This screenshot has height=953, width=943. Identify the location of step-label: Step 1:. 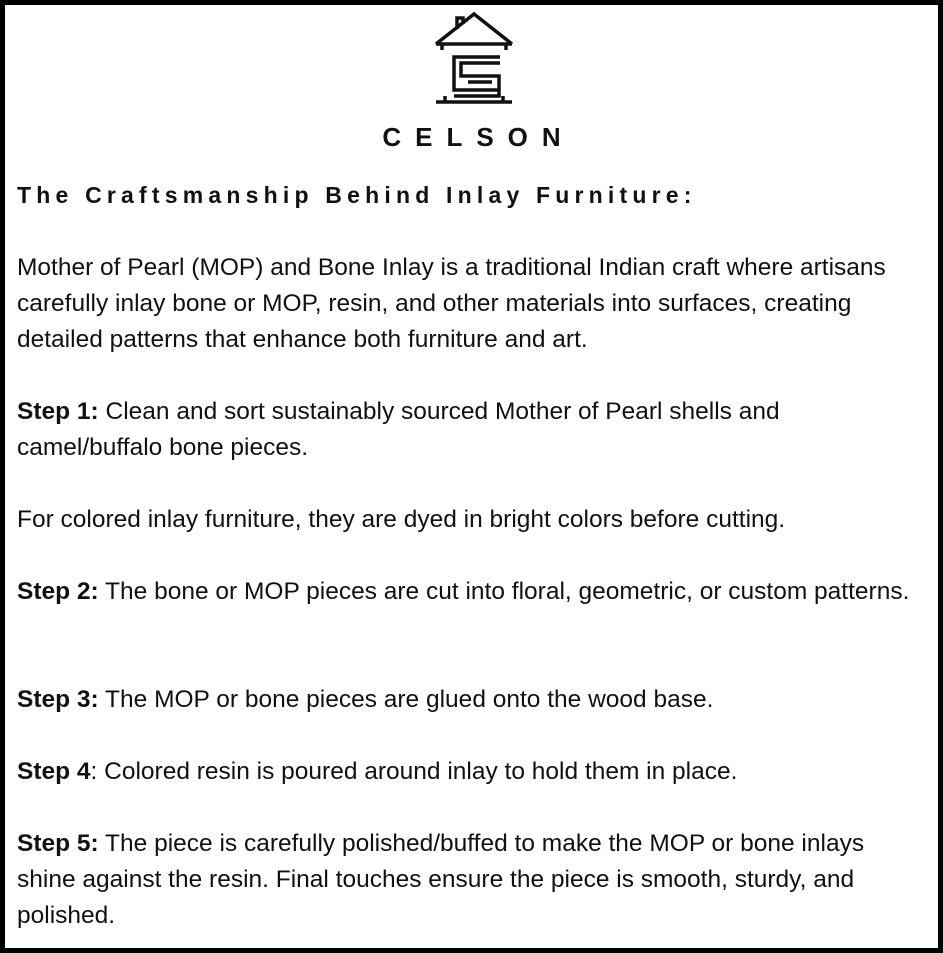
(58, 411).